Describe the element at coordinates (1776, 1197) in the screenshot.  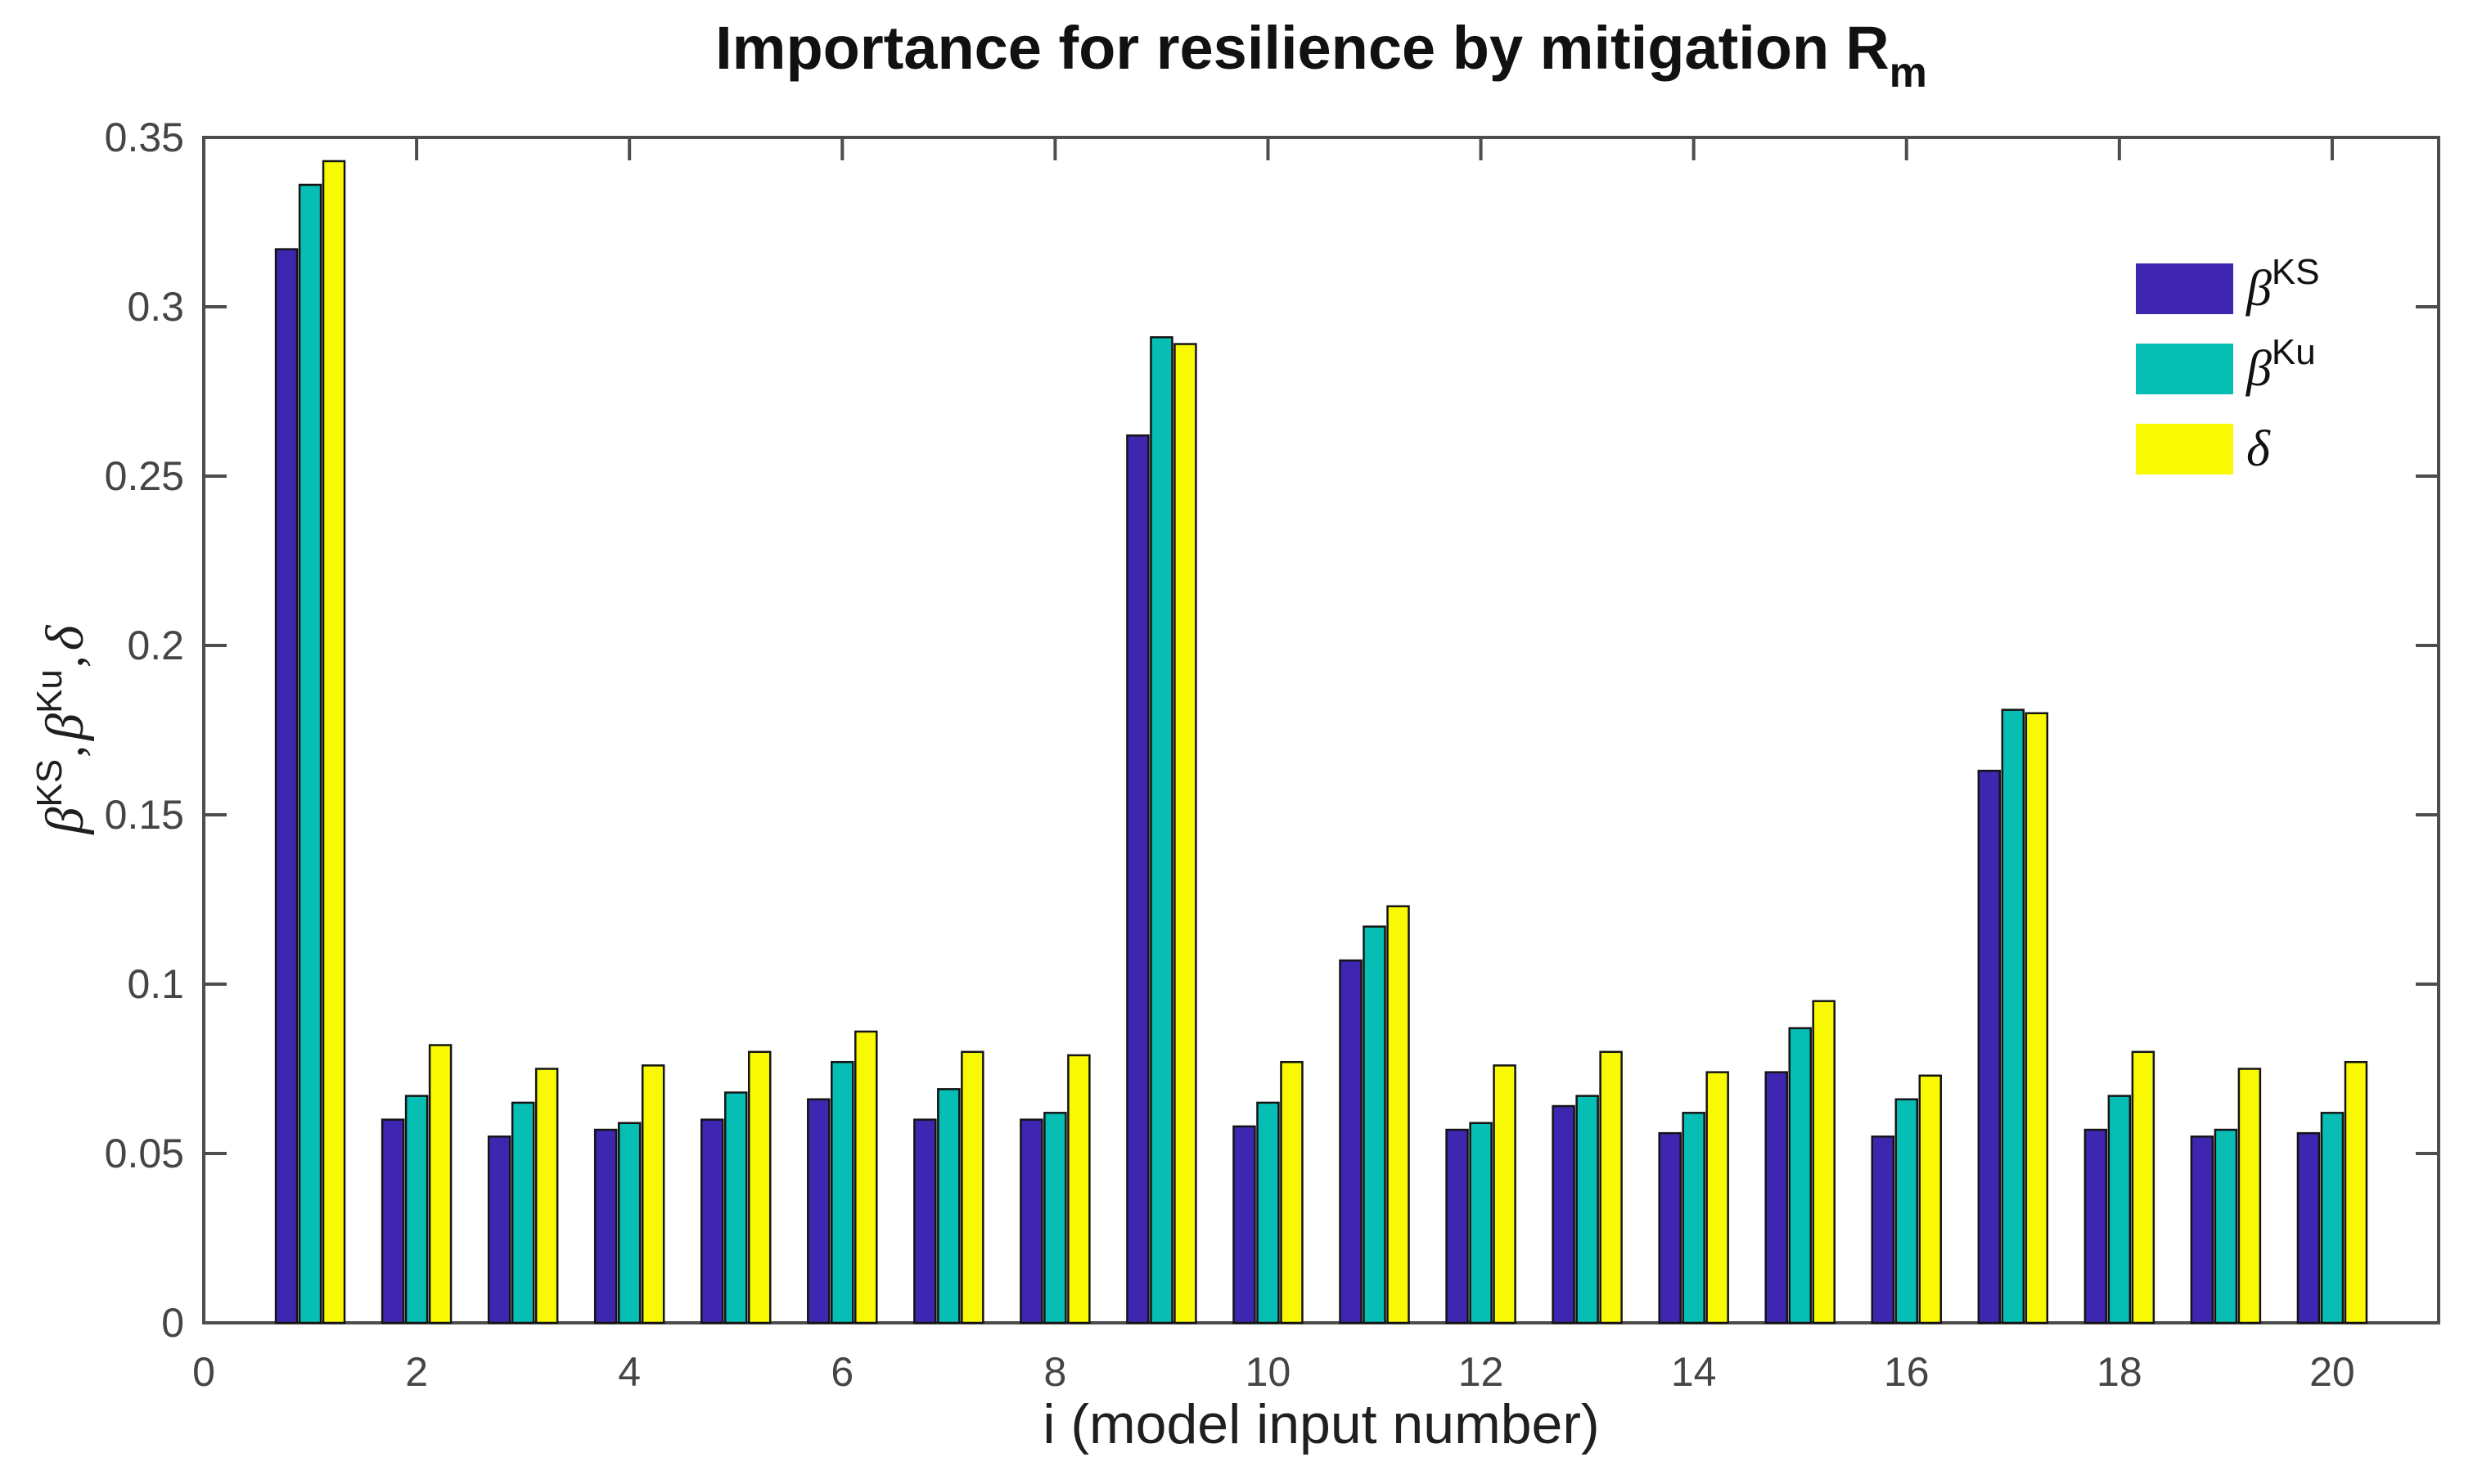
I see `bar-beta-ks-i15` at that location.